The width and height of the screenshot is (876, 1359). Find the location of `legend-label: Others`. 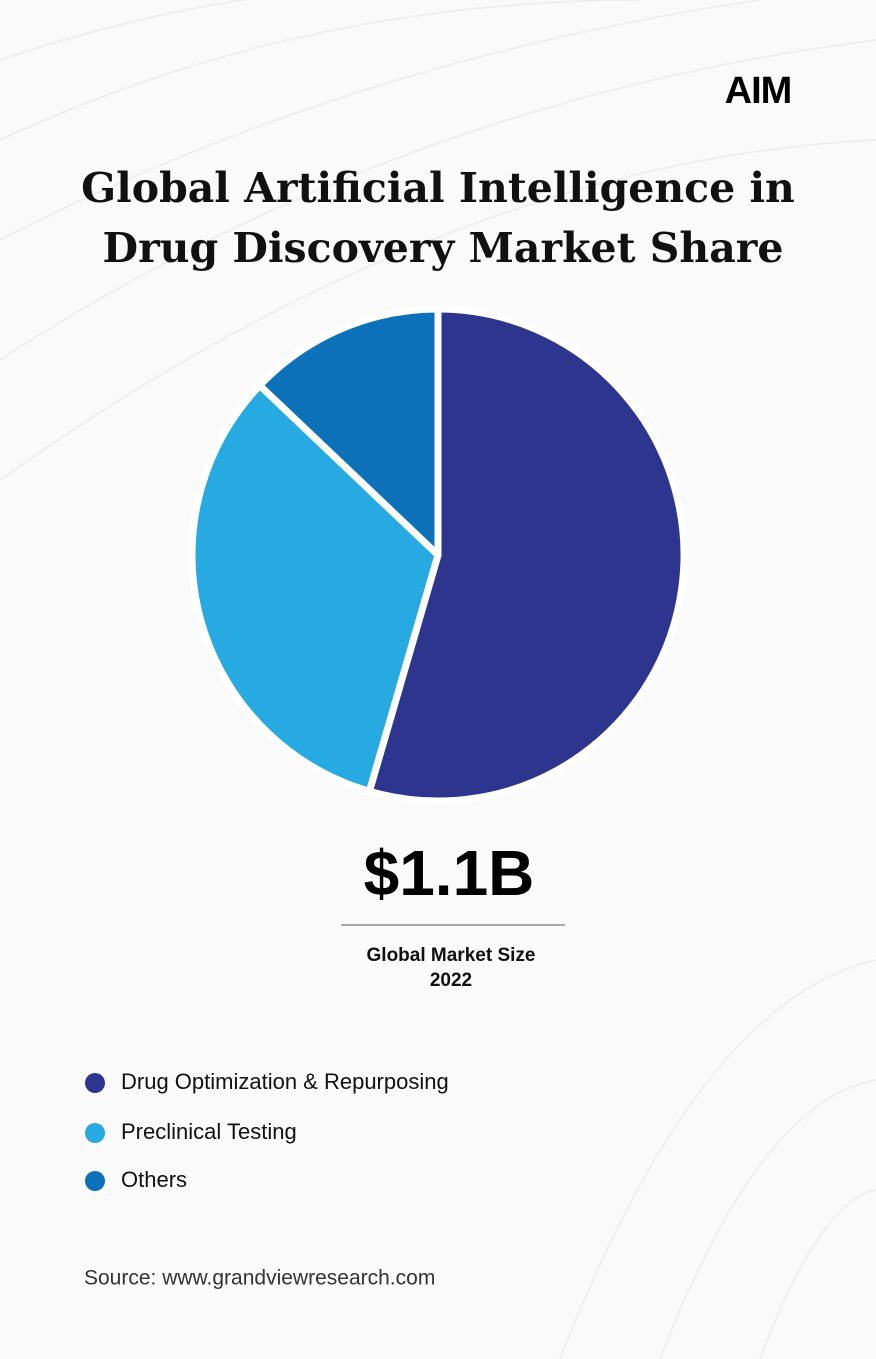

legend-label: Others is located at coordinates (154, 1179).